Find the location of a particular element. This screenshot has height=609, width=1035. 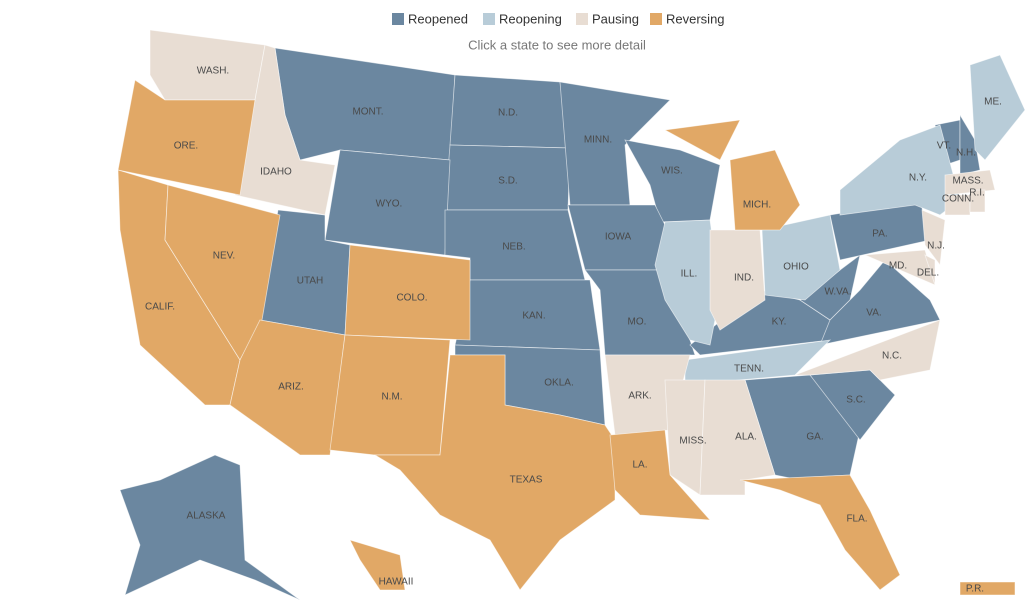

legend-label: Pausing is located at coordinates (615, 18).